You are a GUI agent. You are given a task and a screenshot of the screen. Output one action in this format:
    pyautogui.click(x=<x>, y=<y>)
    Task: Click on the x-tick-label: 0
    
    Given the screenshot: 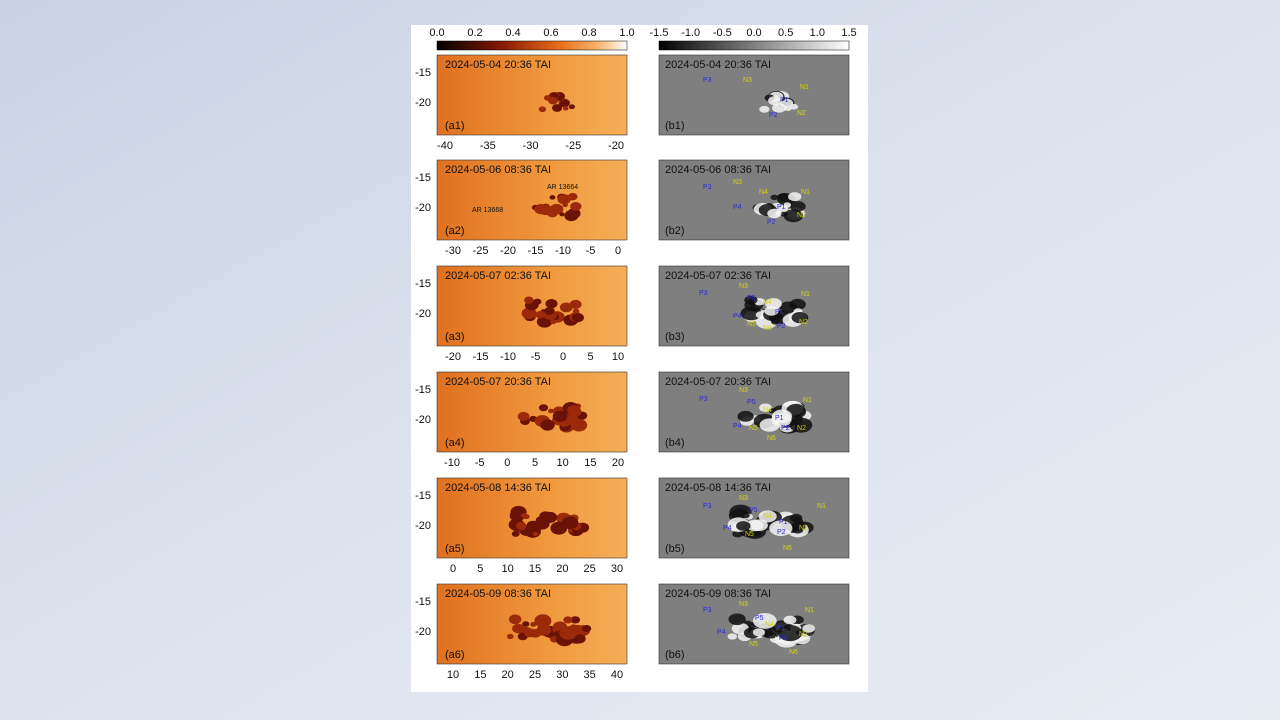 What is the action you would take?
    pyautogui.click(x=507, y=463)
    